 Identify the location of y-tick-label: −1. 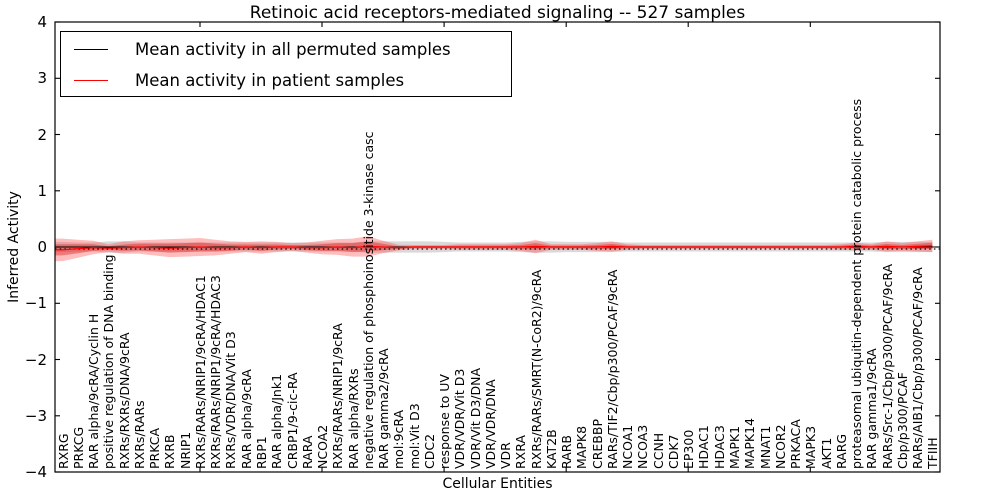
(35, 303).